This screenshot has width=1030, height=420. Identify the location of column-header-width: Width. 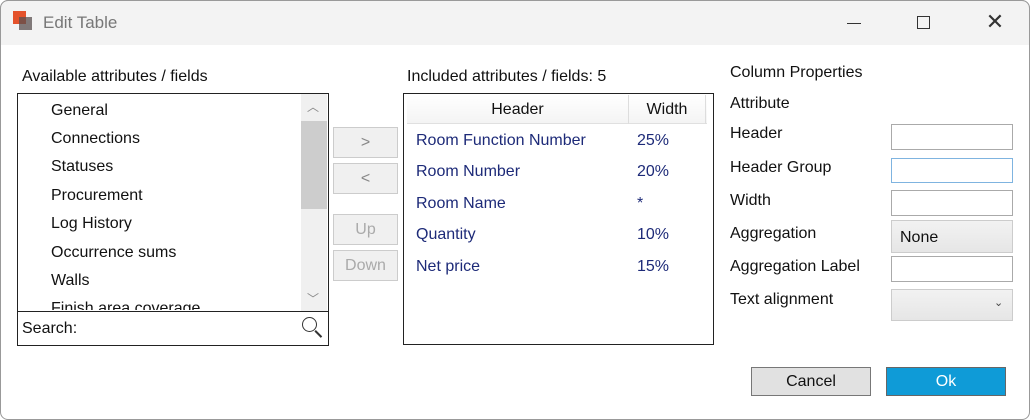
(667, 109).